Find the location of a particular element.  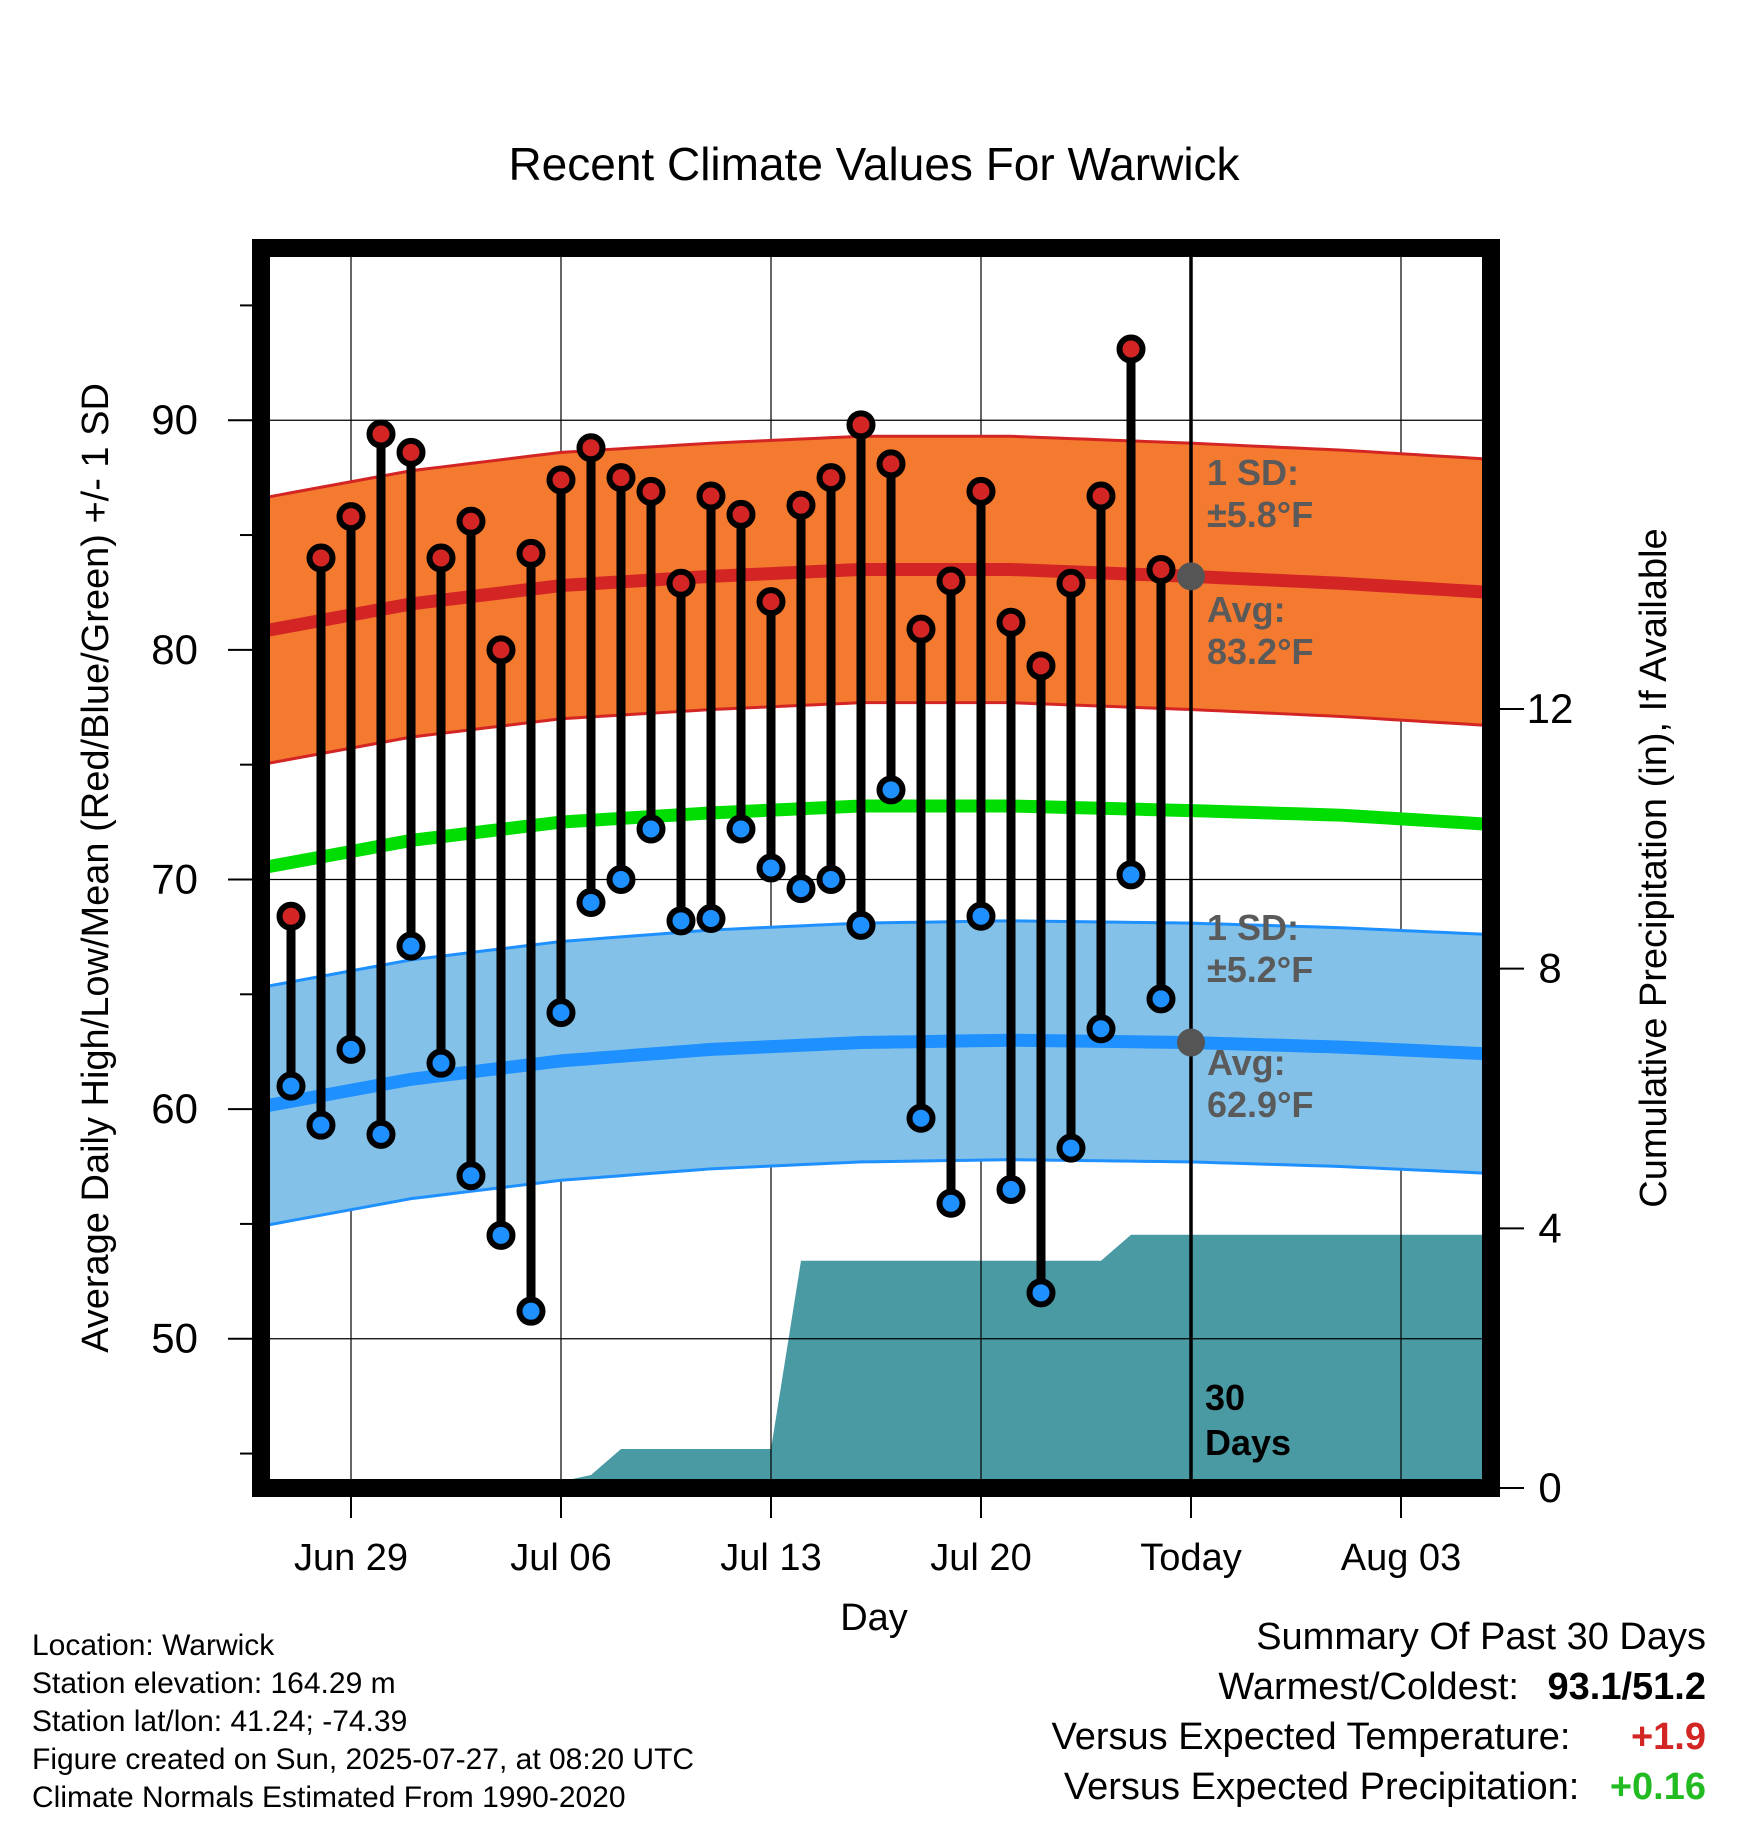

summary-title: Summary Of Past 30 Days is located at coordinates (1481, 1637).